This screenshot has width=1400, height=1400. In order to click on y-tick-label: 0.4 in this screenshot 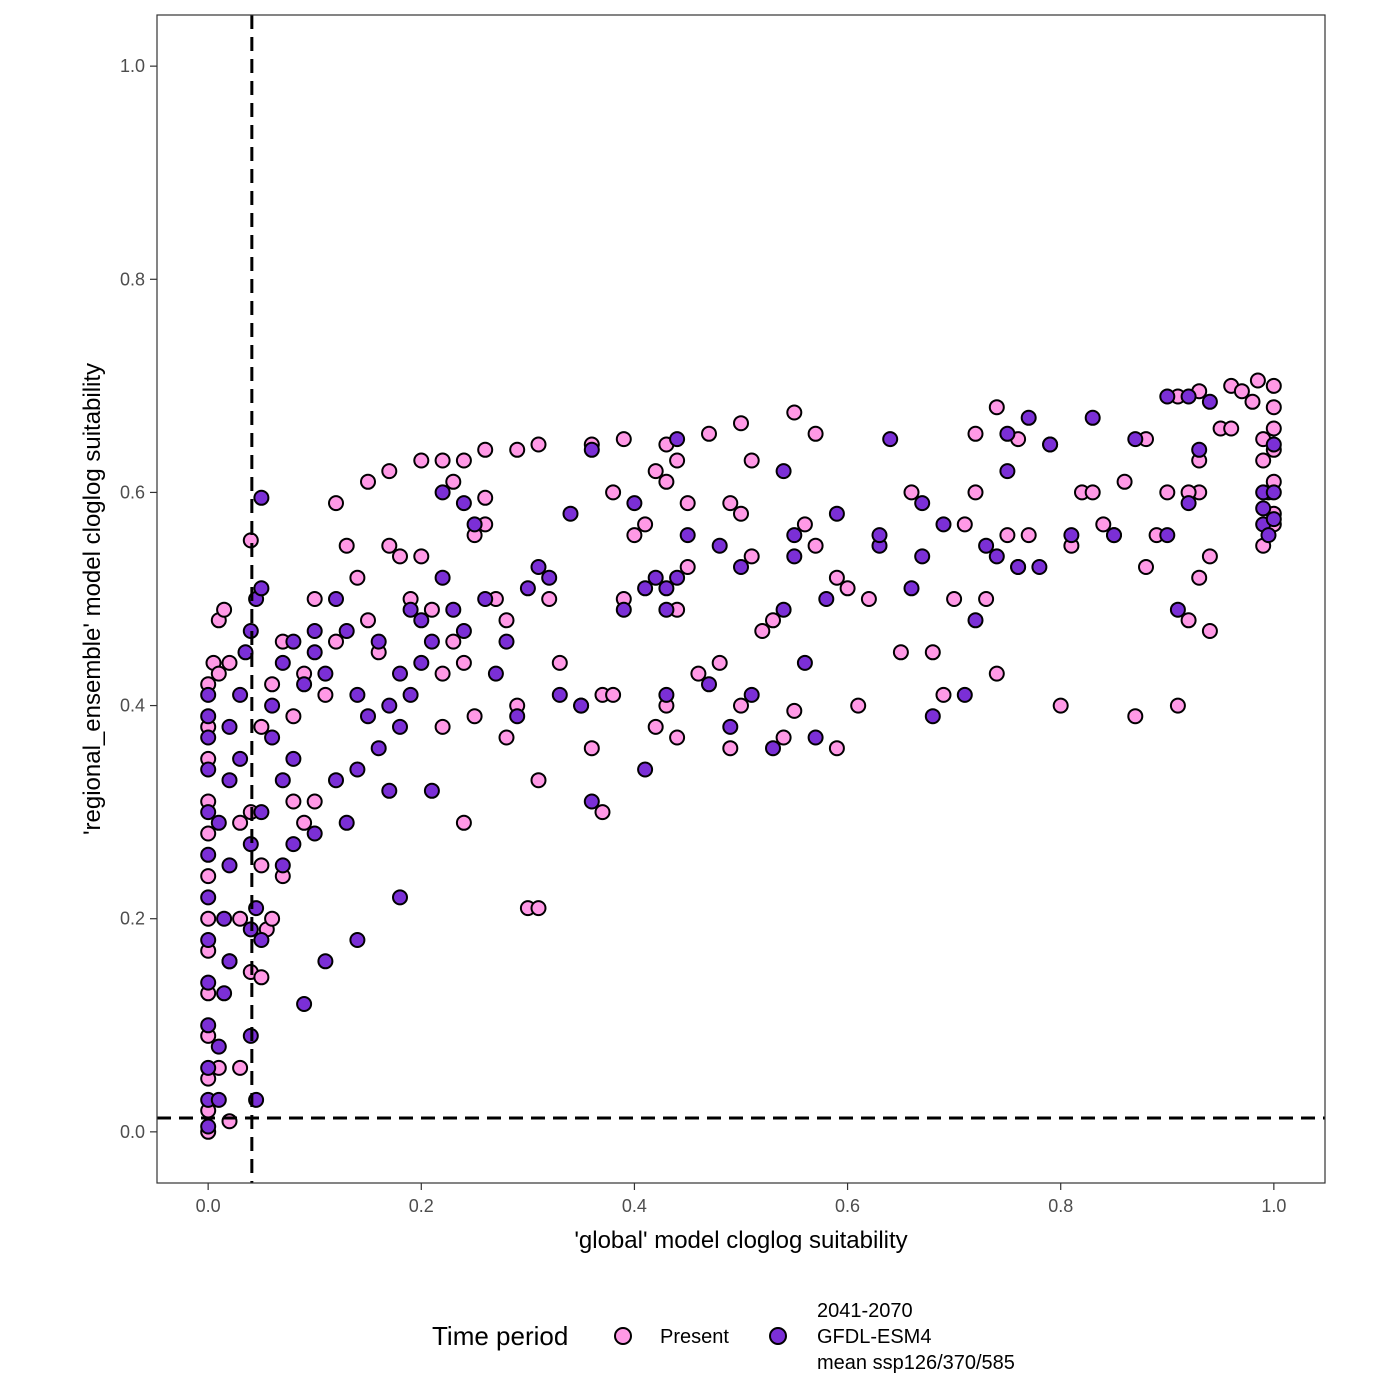, I will do `click(132, 706)`.